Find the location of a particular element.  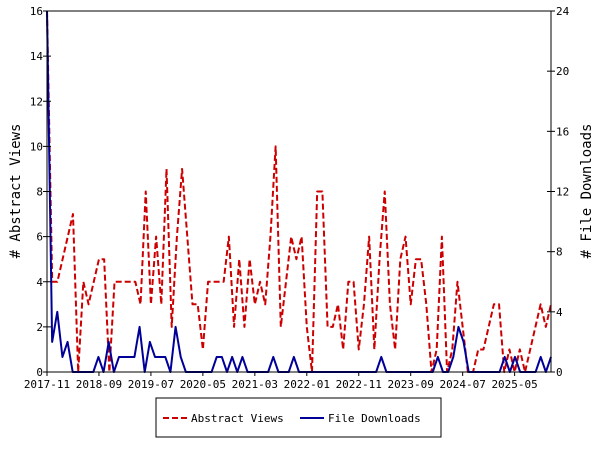

x-tick-label: 2020-05 is located at coordinates (203, 384).